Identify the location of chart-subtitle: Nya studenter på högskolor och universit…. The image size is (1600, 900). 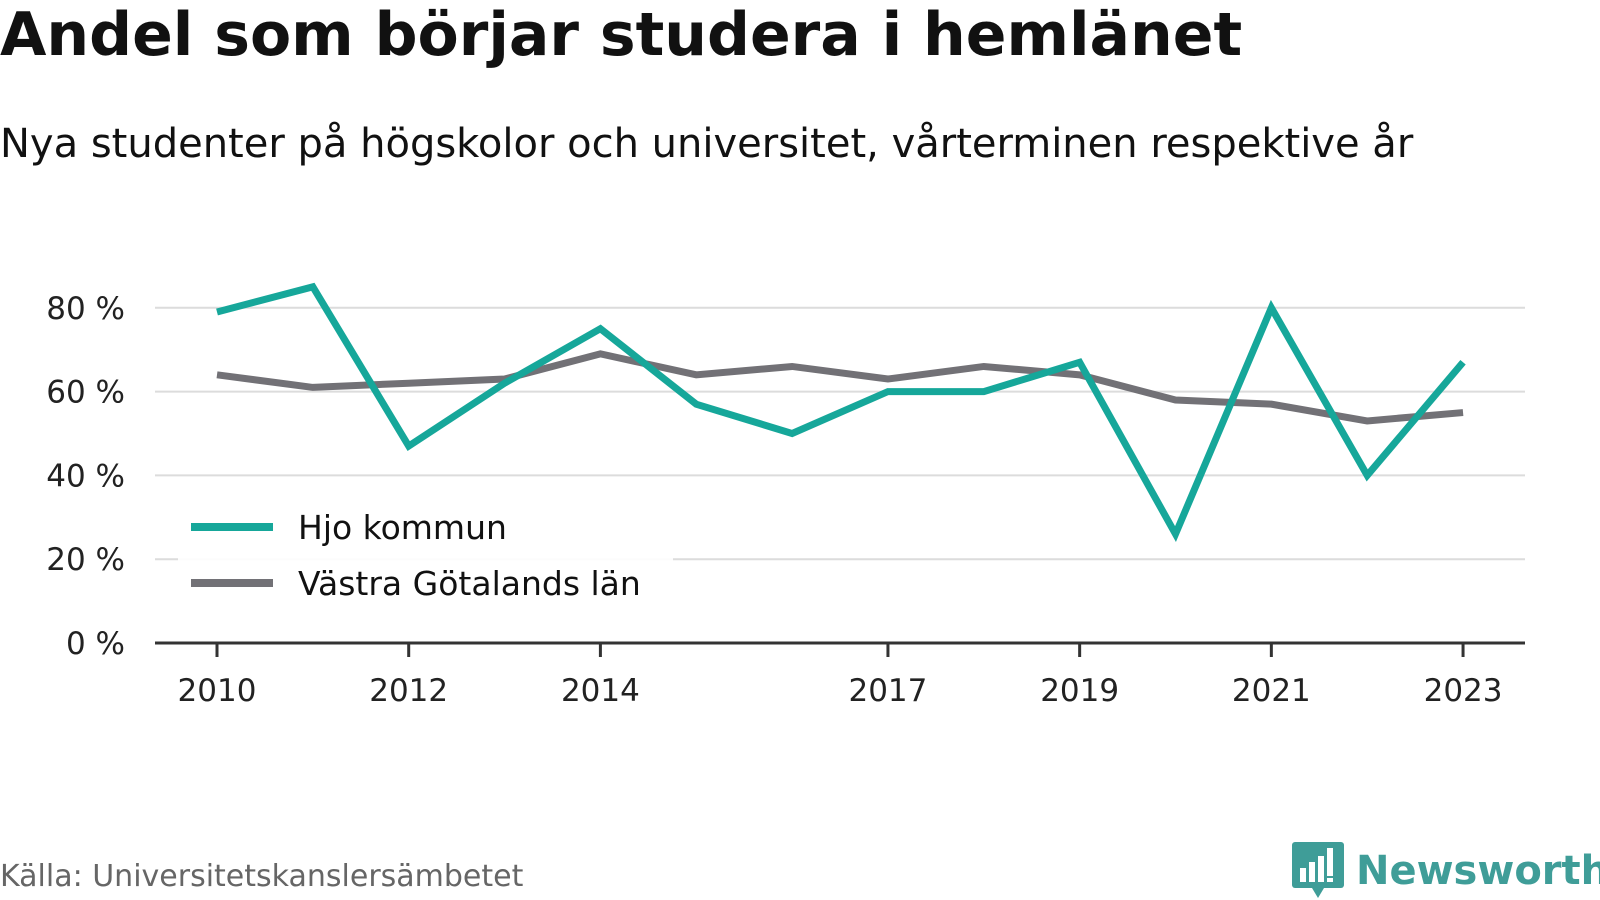
(707, 144).